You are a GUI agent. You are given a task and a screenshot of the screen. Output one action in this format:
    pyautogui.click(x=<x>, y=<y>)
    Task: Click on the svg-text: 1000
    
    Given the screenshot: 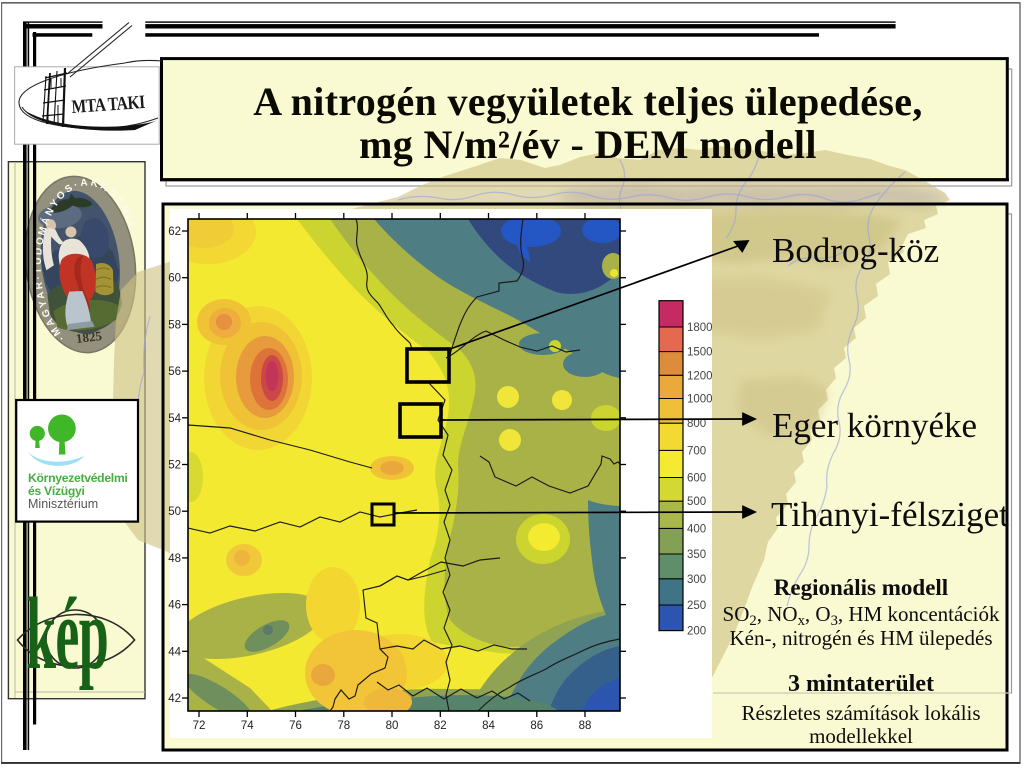 What is the action you would take?
    pyautogui.click(x=700, y=400)
    